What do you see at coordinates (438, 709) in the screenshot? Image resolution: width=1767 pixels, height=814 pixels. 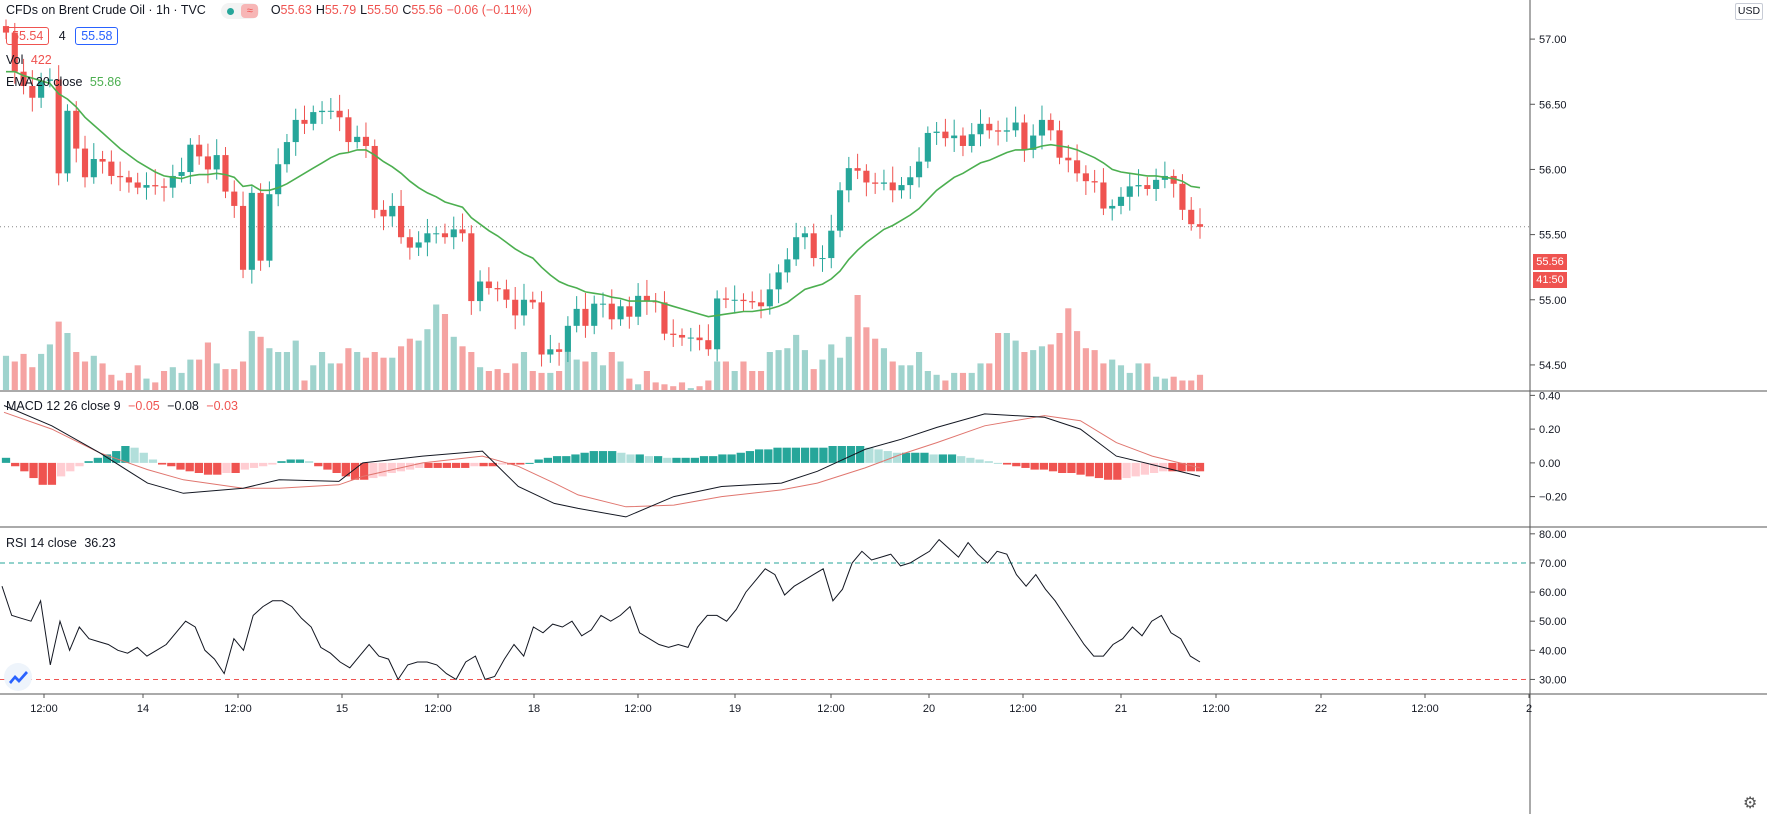 I see `time-axis-label-4: 12:00` at bounding box center [438, 709].